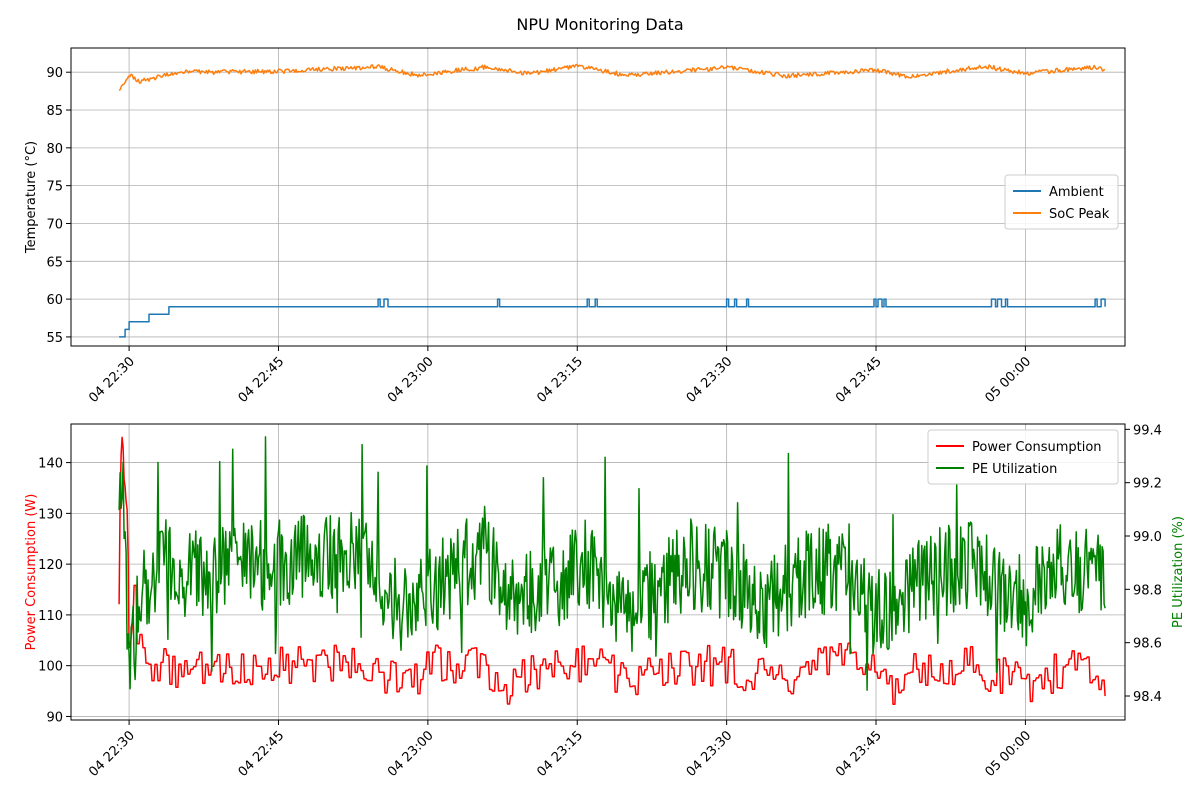 The height and width of the screenshot is (800, 1200). Describe the element at coordinates (50, 667) in the screenshot. I see `y-tick-label: 100` at that location.